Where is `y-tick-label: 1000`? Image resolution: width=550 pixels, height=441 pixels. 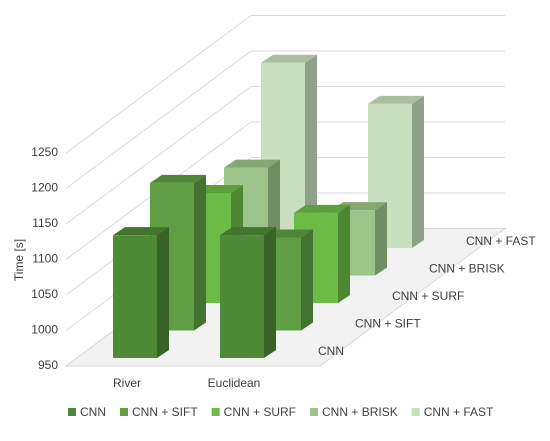 y-tick-label: 1000 is located at coordinates (44, 330).